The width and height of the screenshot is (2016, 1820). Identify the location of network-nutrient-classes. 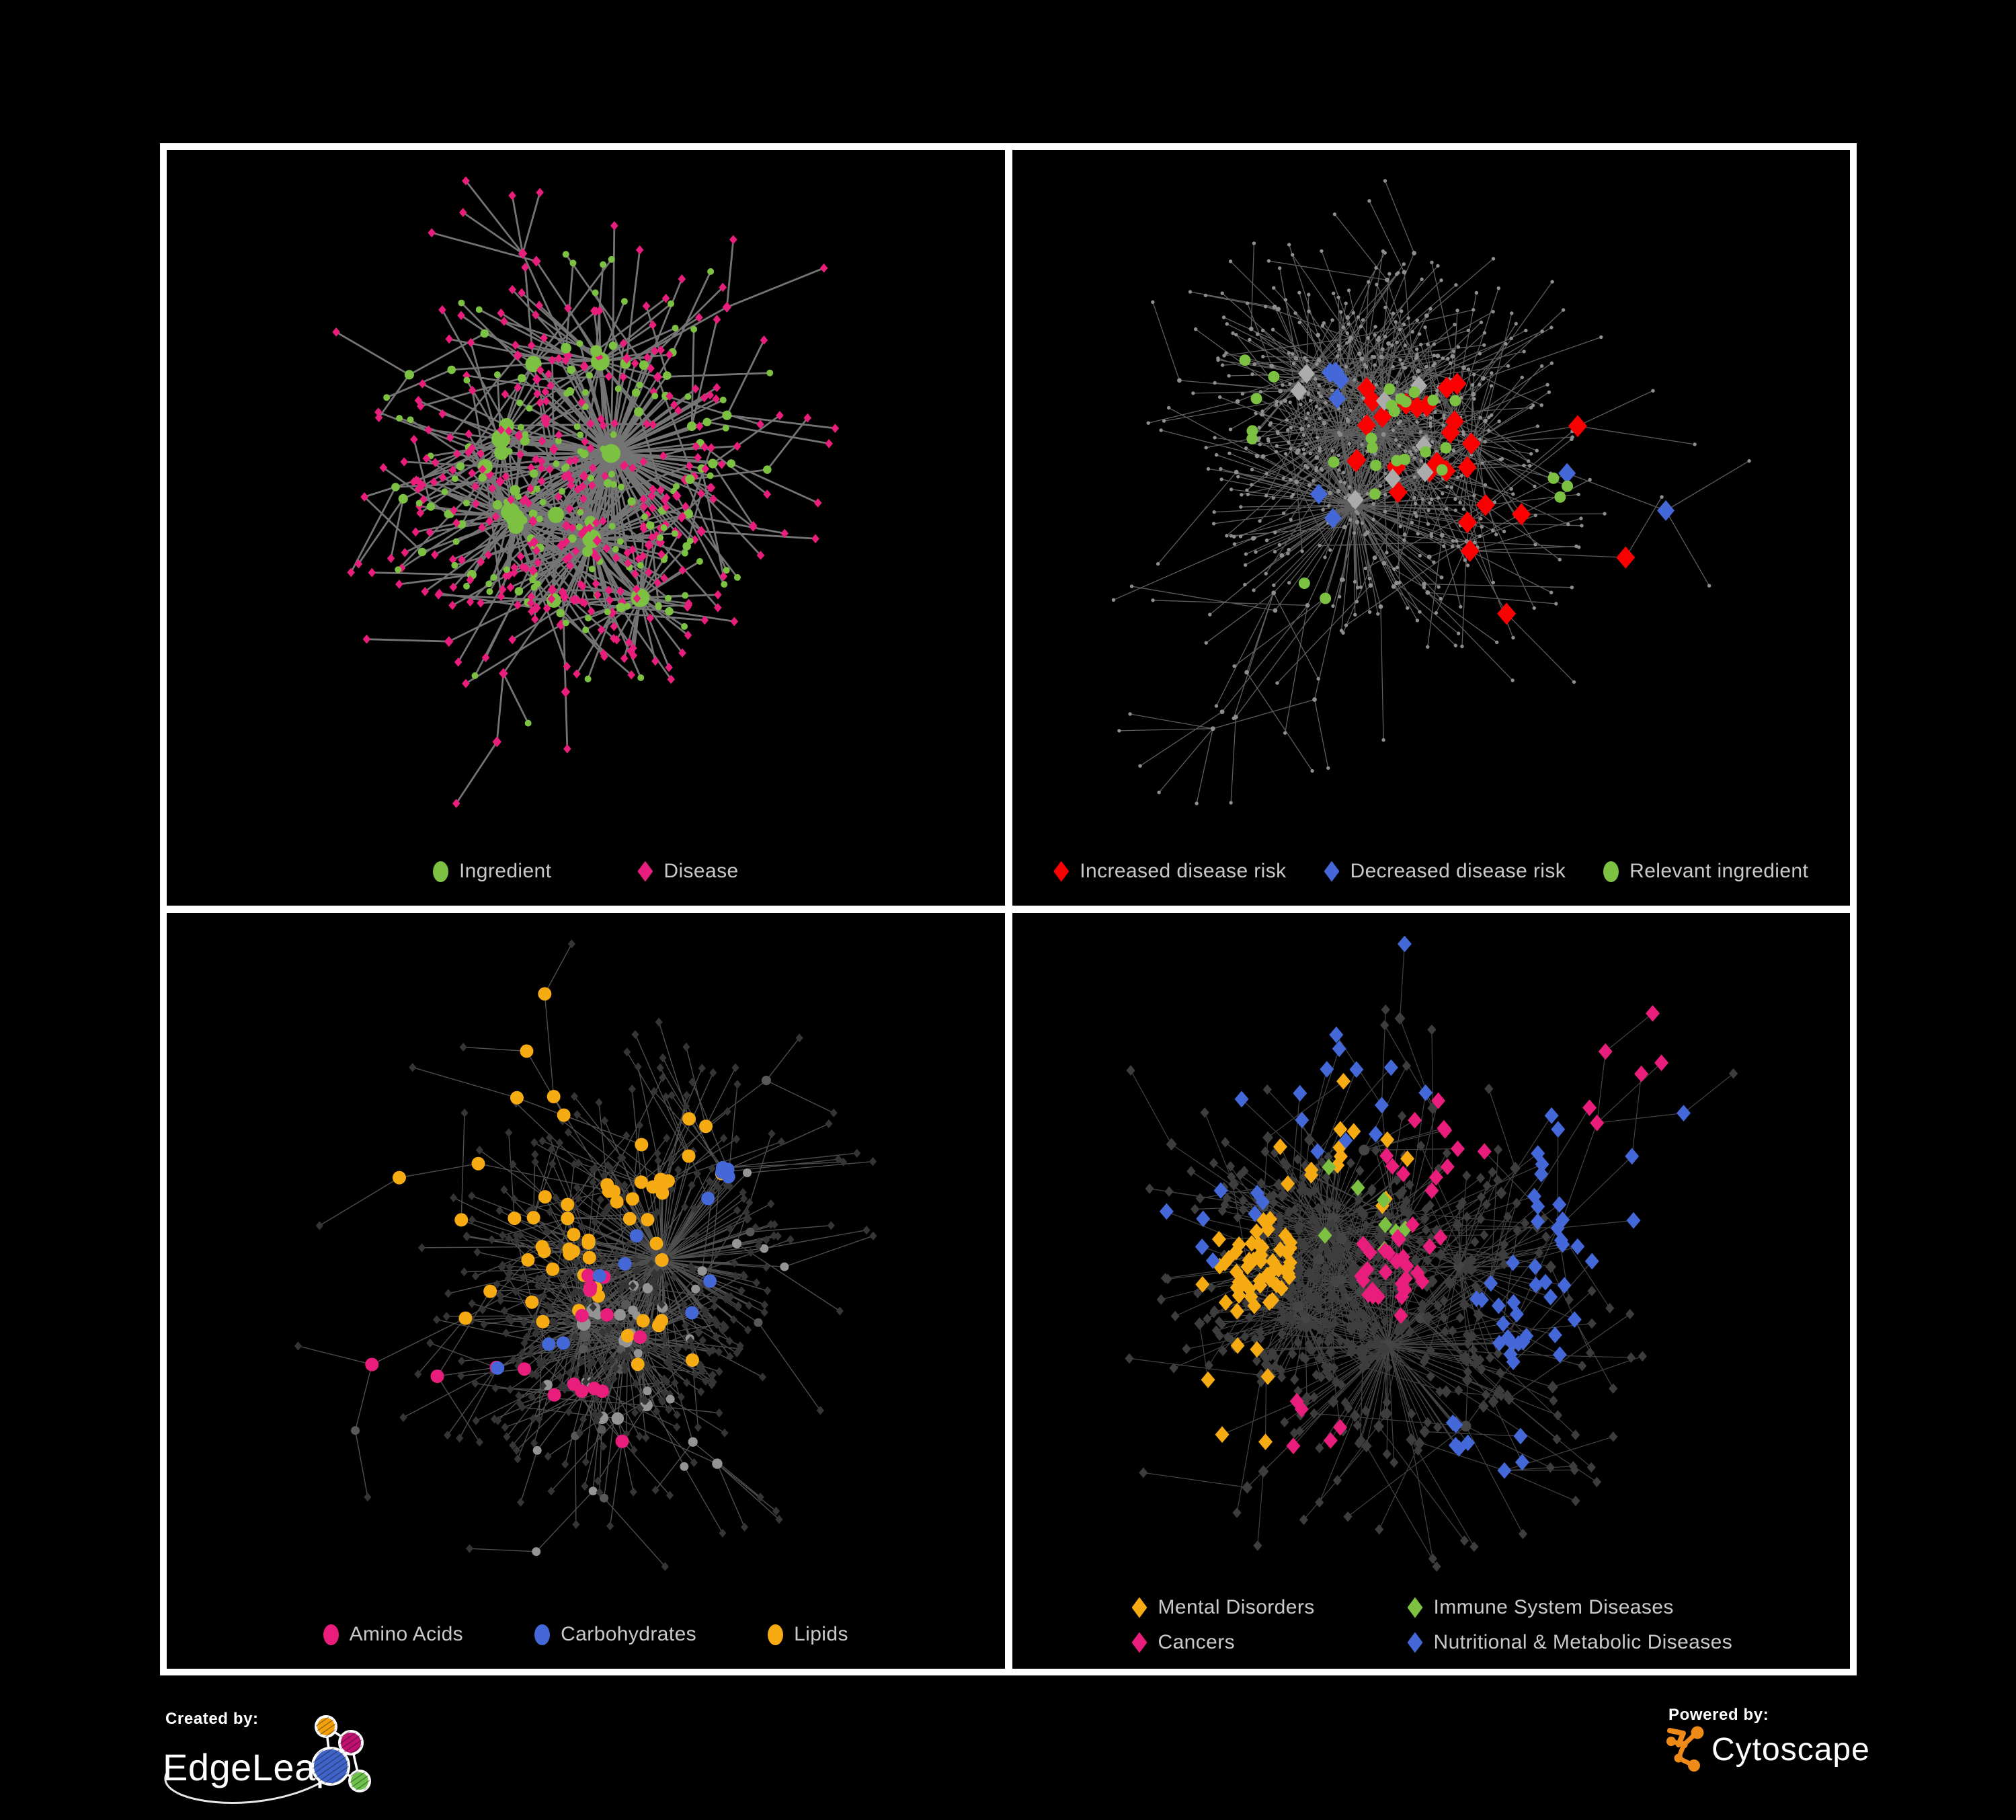
(585, 1255).